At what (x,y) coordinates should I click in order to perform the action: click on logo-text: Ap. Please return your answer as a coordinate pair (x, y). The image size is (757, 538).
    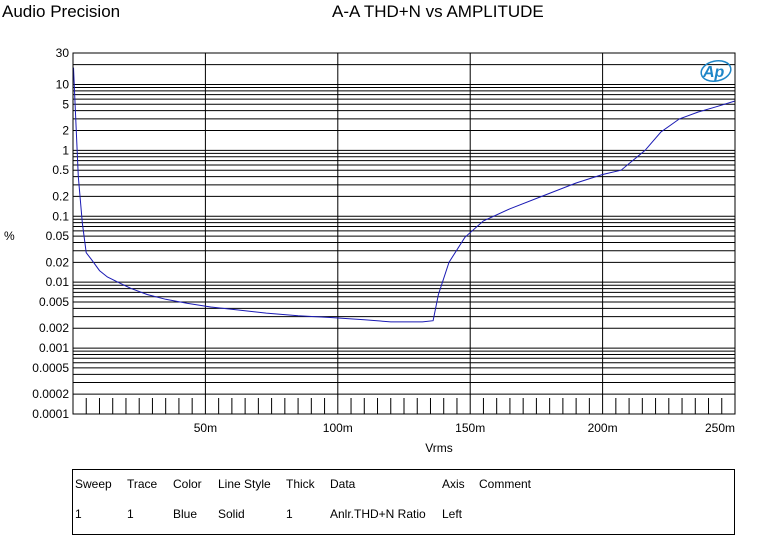
    Looking at the image, I should click on (713, 72).